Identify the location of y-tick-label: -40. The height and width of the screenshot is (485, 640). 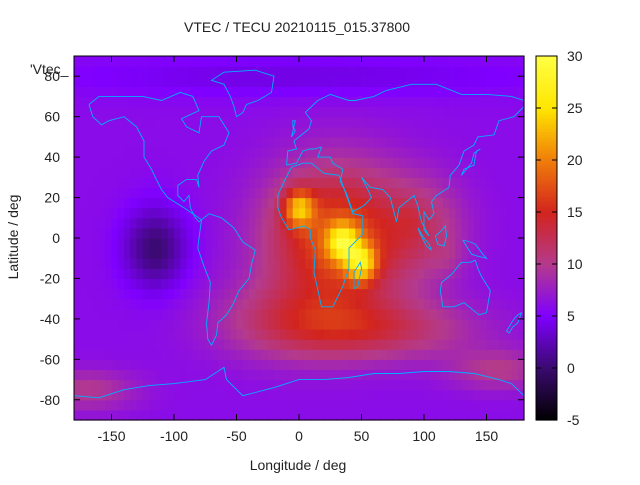
(50, 319).